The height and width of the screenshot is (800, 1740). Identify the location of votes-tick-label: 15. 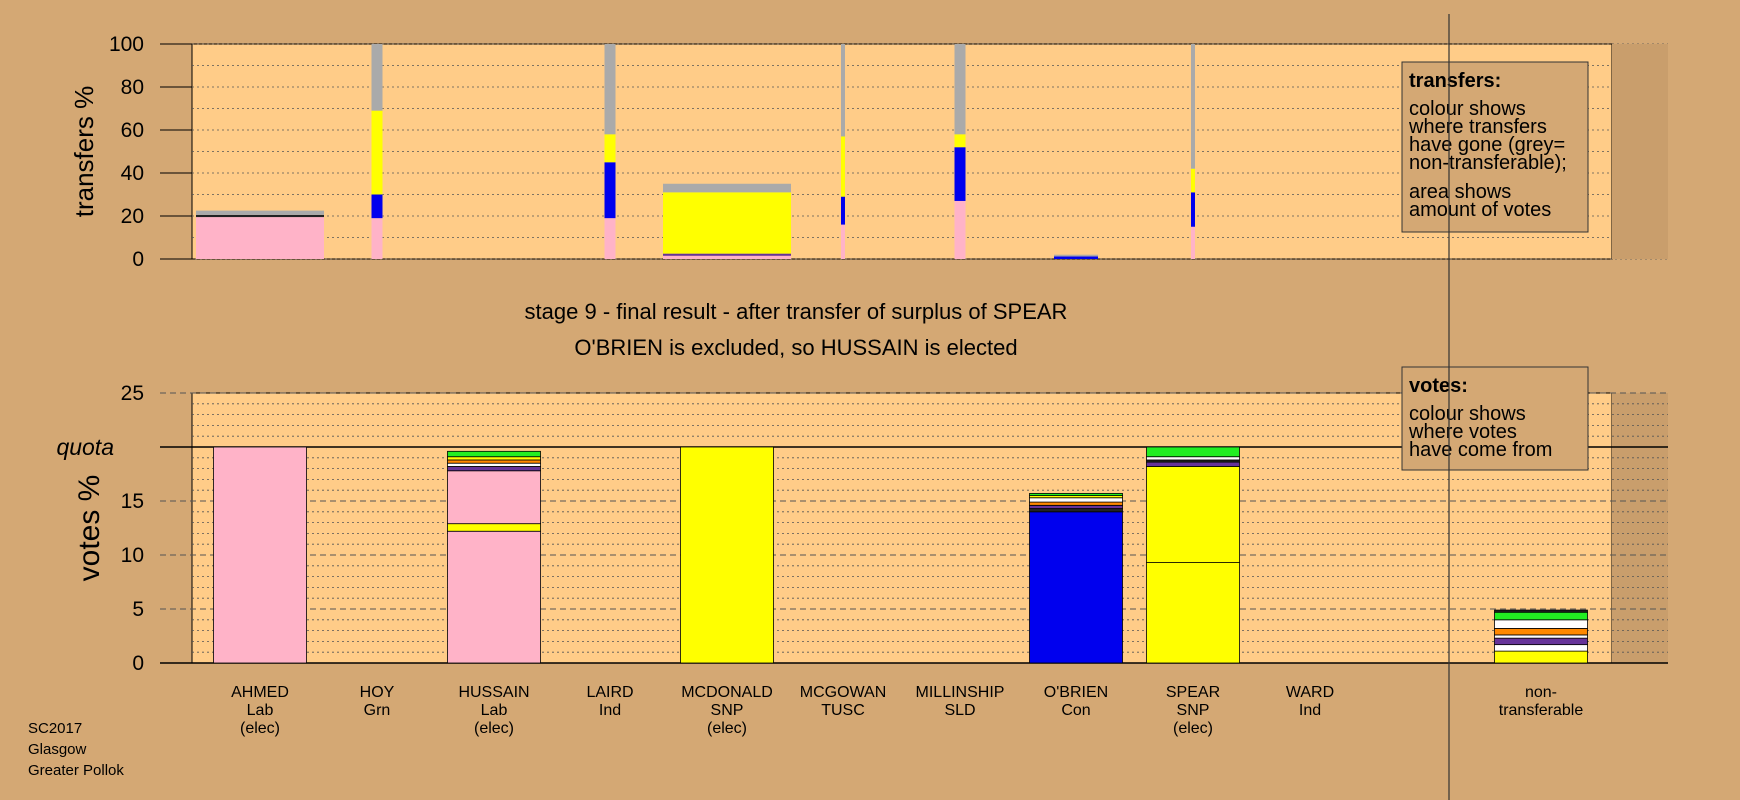
(132, 501).